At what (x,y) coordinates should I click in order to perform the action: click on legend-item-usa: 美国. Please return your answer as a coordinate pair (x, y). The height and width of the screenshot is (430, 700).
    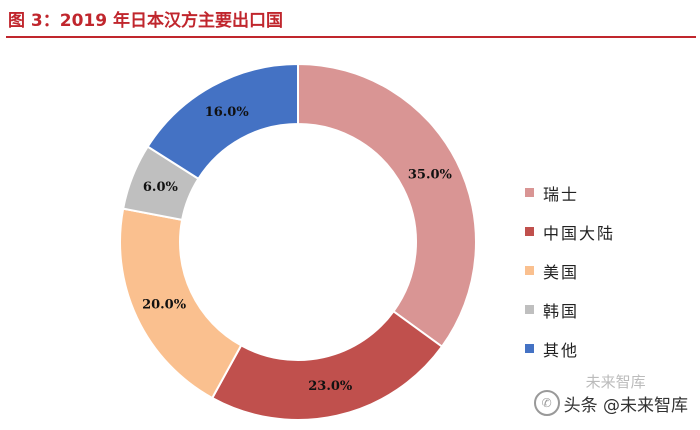
    Looking at the image, I should click on (570, 270).